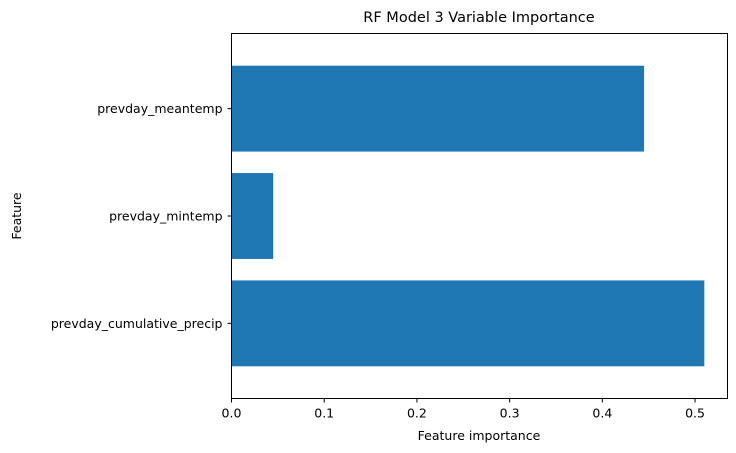 This screenshot has width=736, height=453. Describe the element at coordinates (479, 435) in the screenshot. I see `x-axis-label: Feature importance` at that location.